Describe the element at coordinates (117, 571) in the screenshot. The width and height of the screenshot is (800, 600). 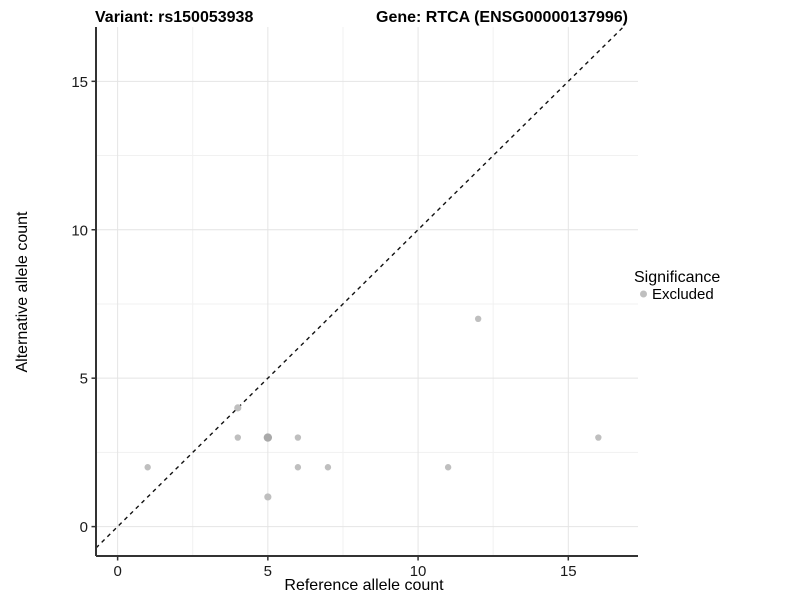
I see `x-tick-label: 0` at that location.